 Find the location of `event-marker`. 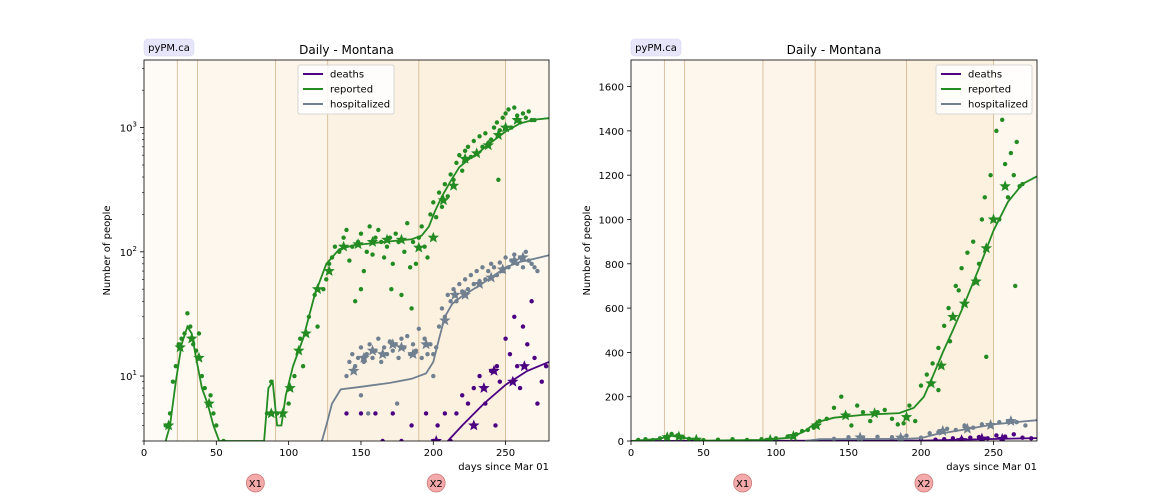

event-marker is located at coordinates (743, 483).